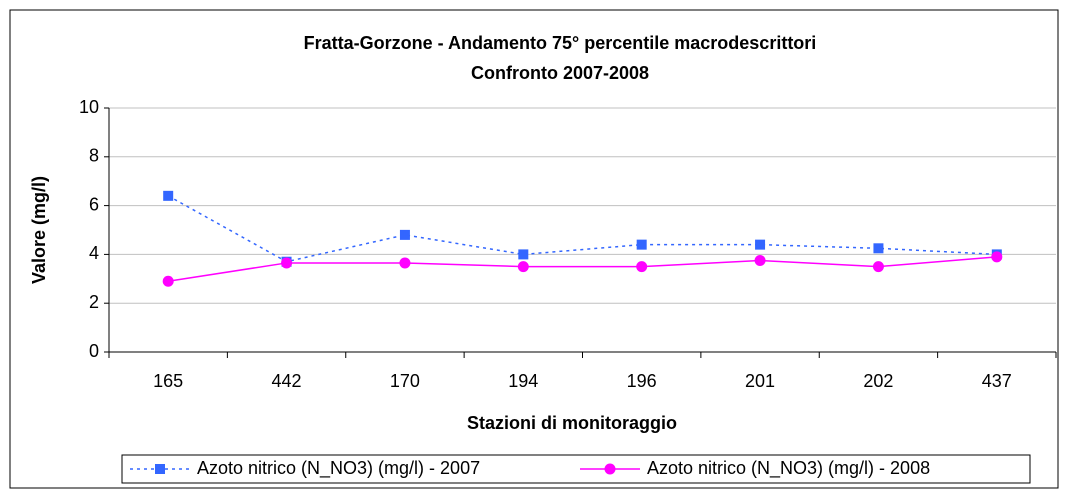  Describe the element at coordinates (39, 230) in the screenshot. I see `y-axis-label: Valore (mg/l)` at that location.